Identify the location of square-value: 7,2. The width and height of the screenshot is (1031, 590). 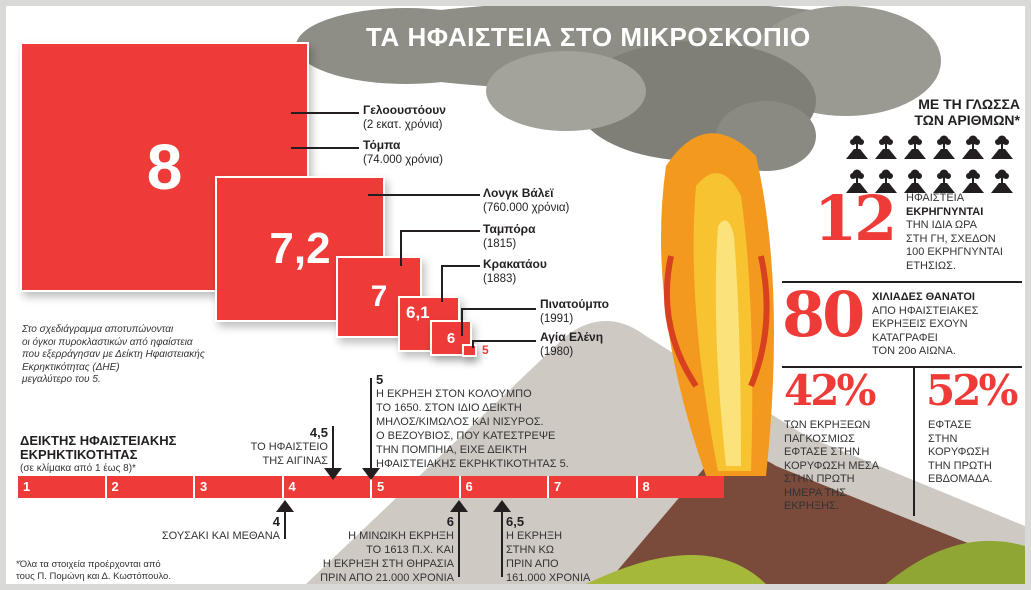
(300, 248).